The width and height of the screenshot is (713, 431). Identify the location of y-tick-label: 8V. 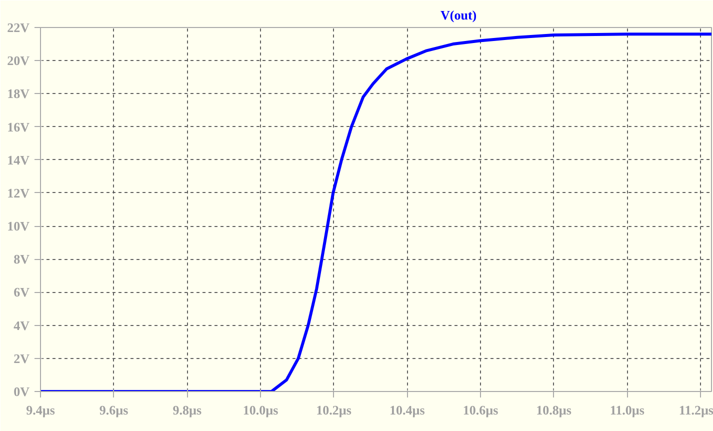
(22, 259).